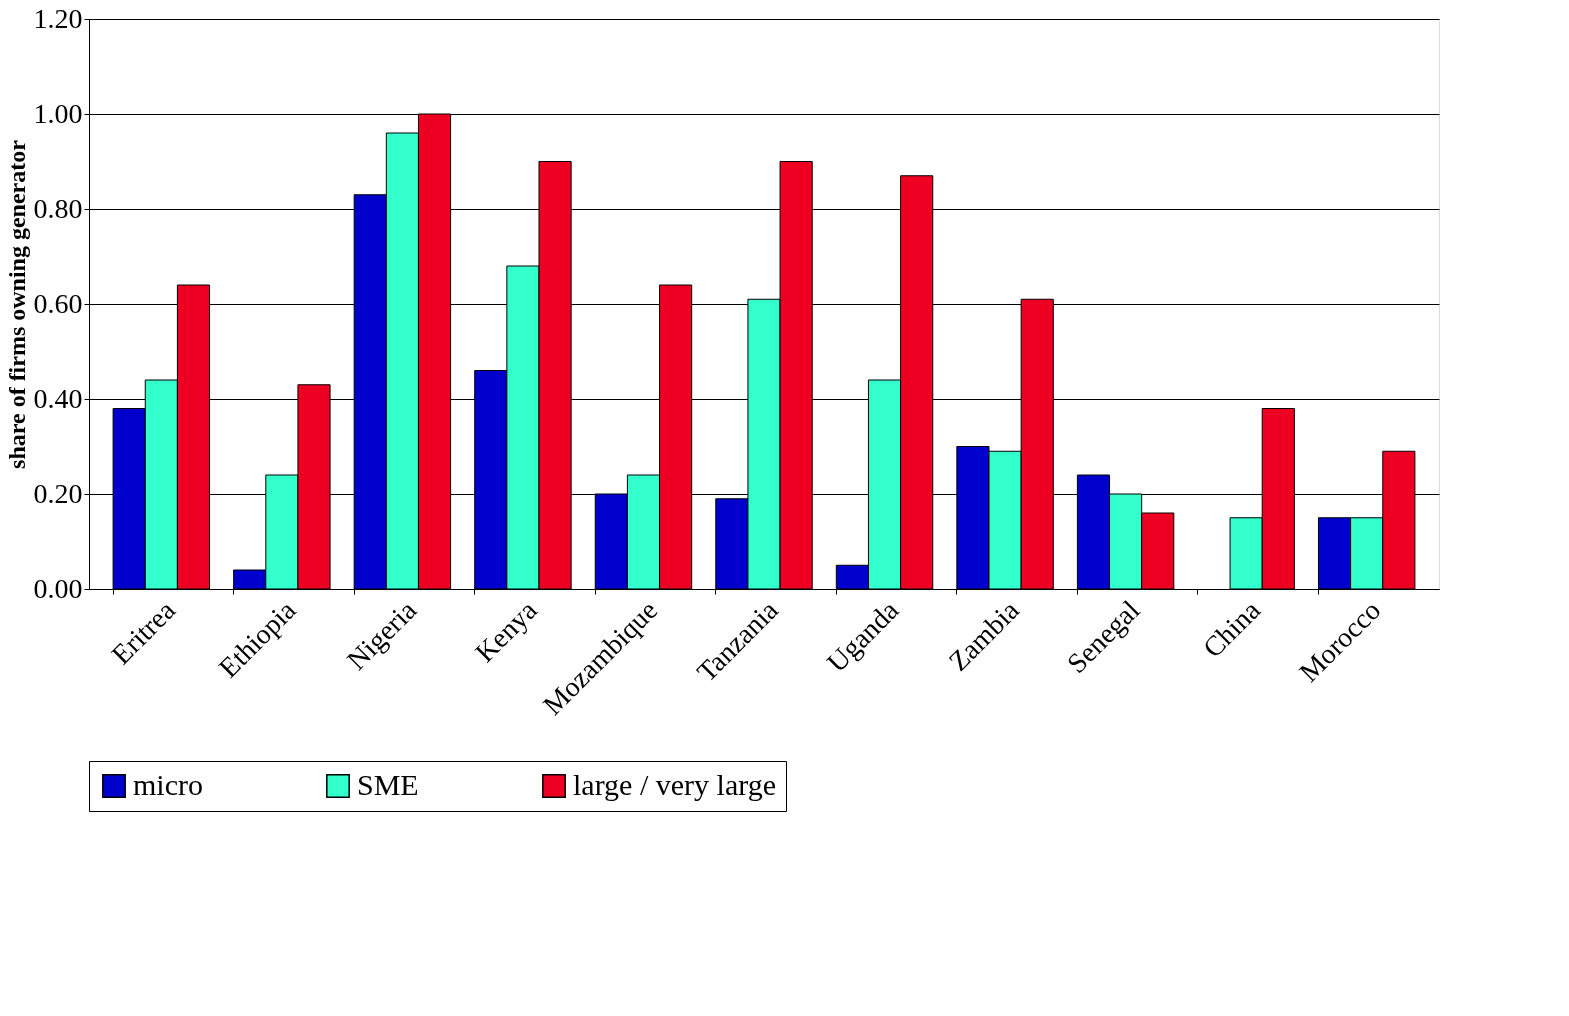 The width and height of the screenshot is (1569, 1016). I want to click on legend-label: micro, so click(168, 784).